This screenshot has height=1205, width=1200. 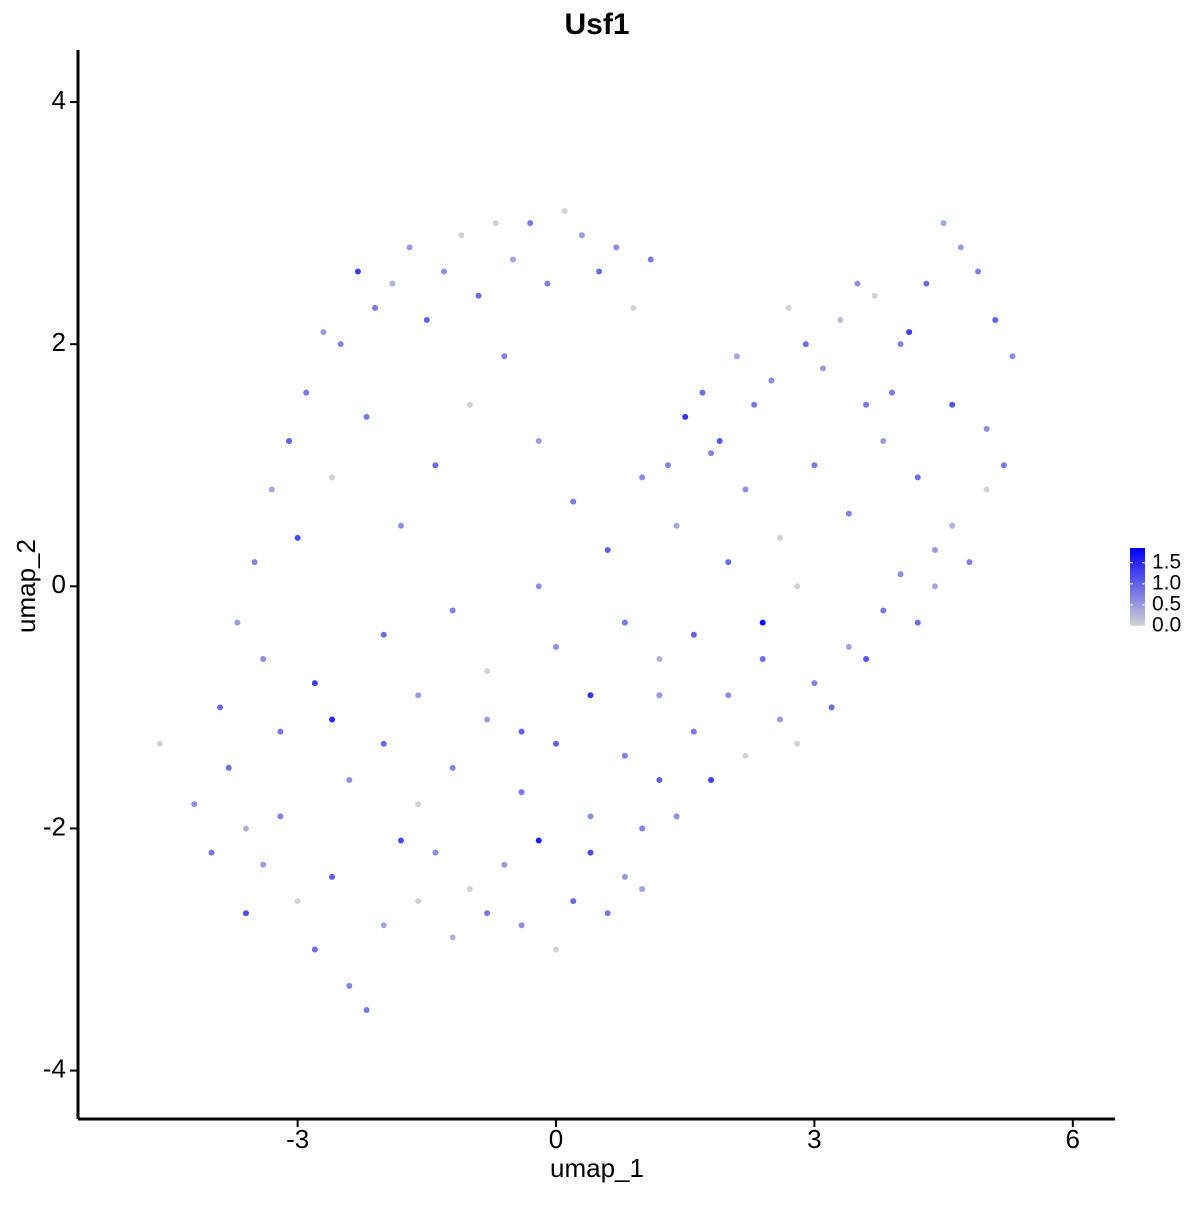 I want to click on x-tick-label: 6, so click(x=1073, y=1139).